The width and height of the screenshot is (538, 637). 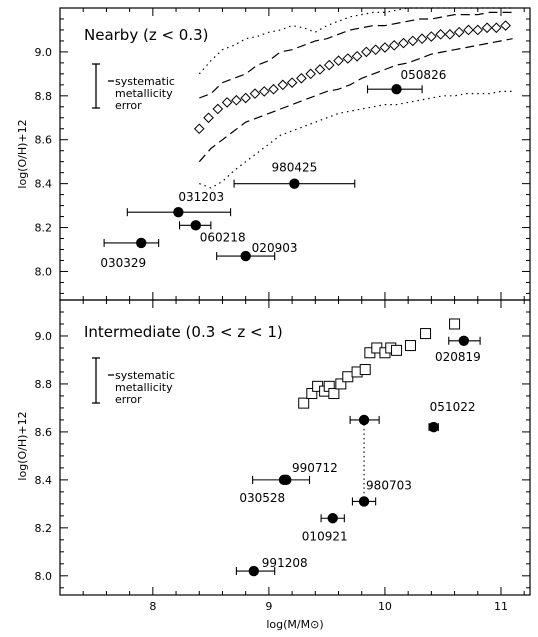 I want to click on y-tick-label: 8.8, so click(x=44, y=96).